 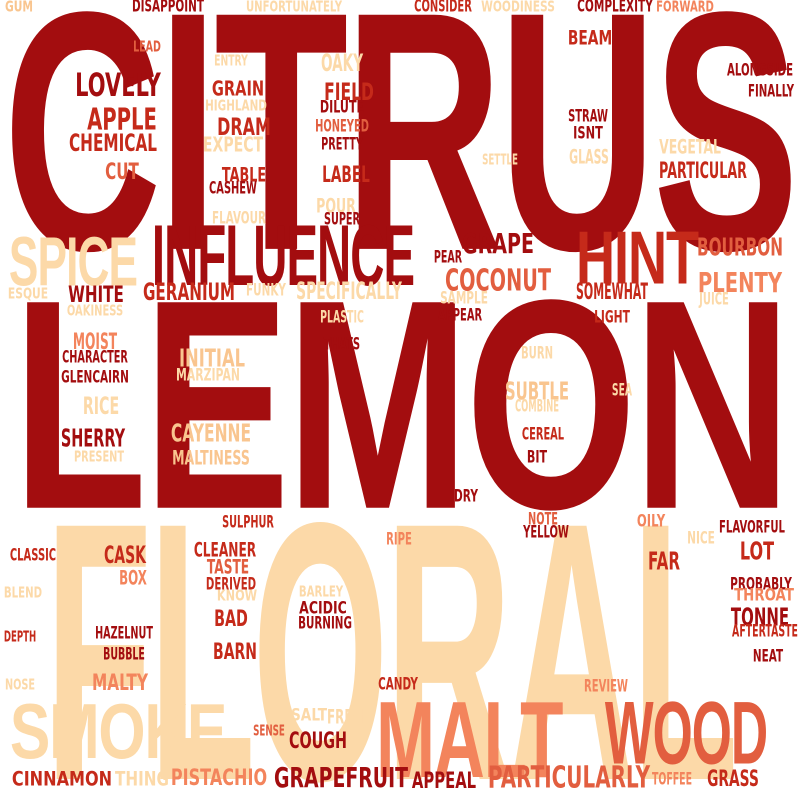 What do you see at coordinates (33, 555) in the screenshot?
I see `word-classic: CLASSIC` at bounding box center [33, 555].